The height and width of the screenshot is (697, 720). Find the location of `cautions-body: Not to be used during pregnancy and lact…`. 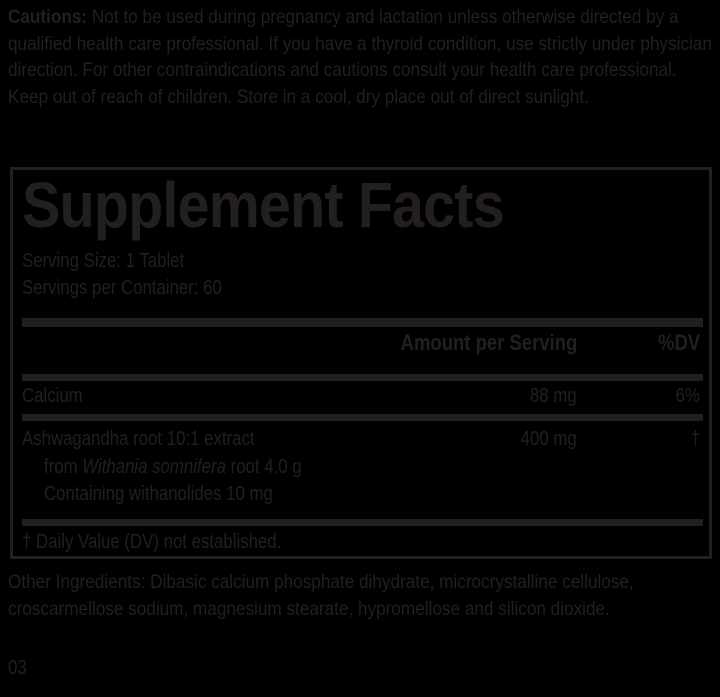

cautions-body: Not to be used during pregnancy and lact… is located at coordinates (360, 57).